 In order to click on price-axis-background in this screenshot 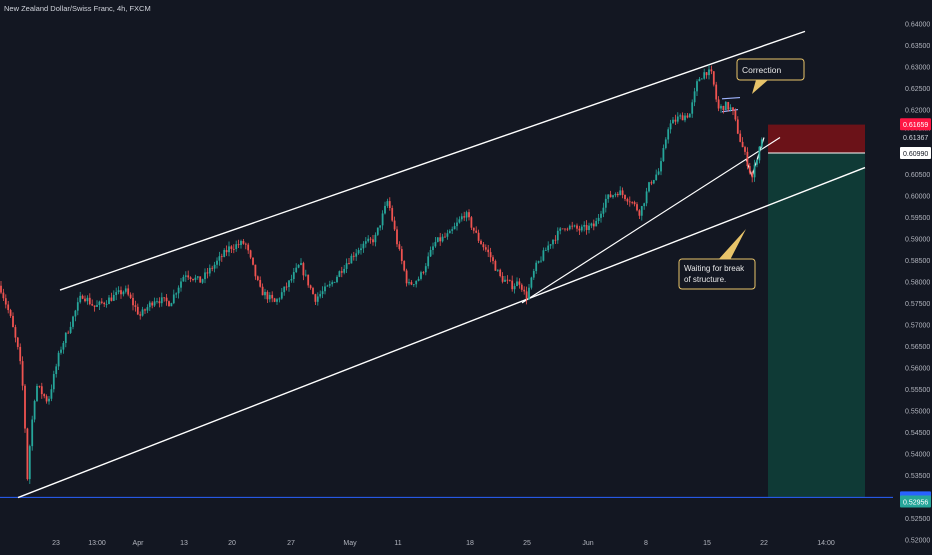, I will do `click(912, 275)`.